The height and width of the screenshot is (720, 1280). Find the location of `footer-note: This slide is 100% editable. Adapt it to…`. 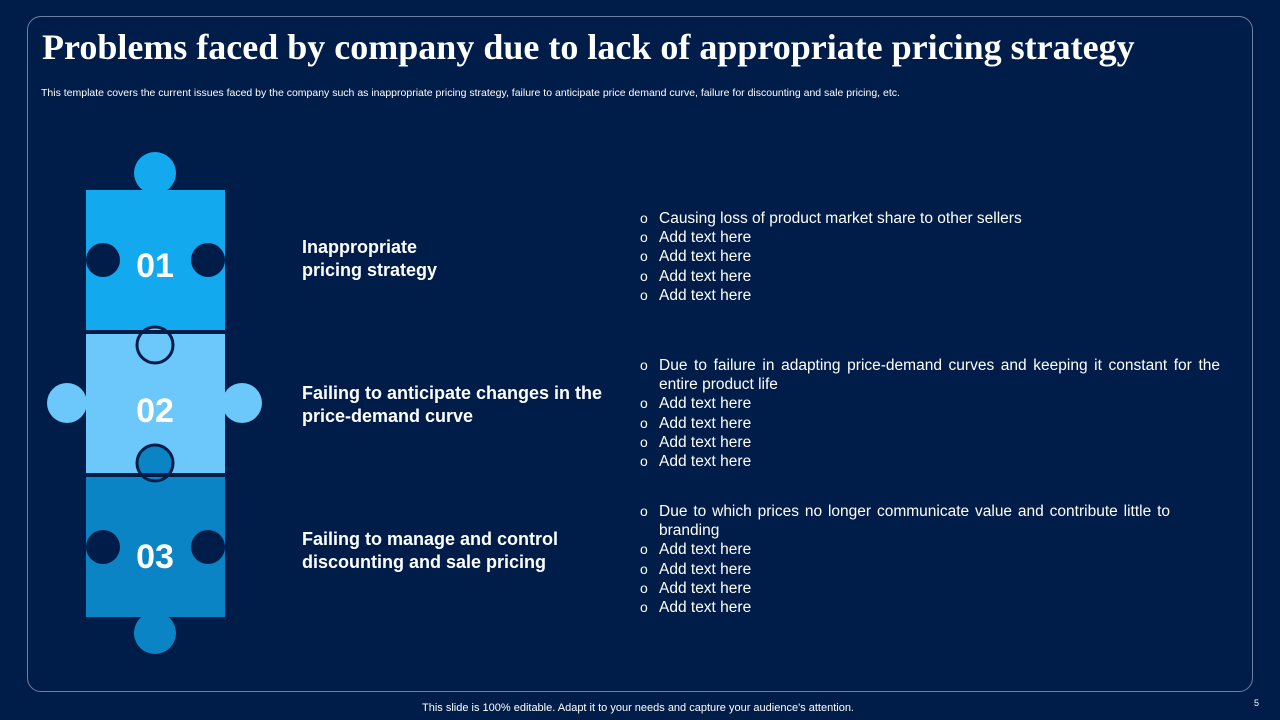

footer-note: This slide is 100% editable. Adapt it to… is located at coordinates (638, 708).